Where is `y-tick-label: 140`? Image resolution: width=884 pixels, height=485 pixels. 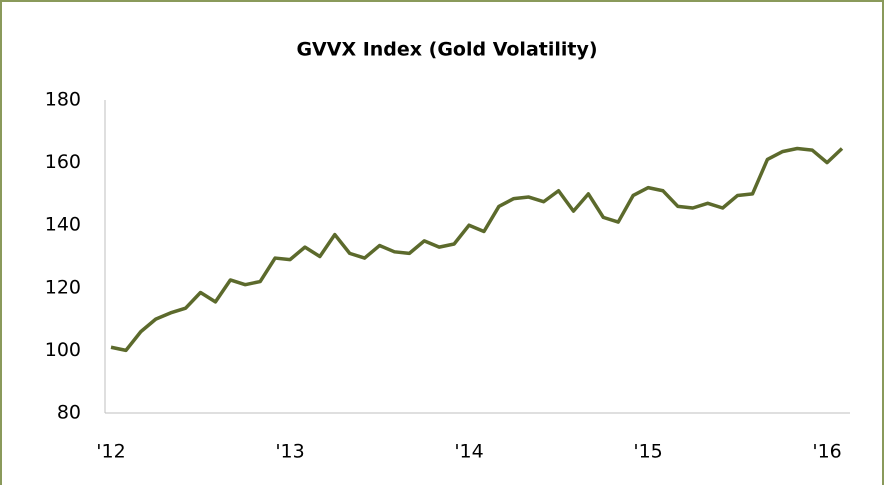 y-tick-label: 140 is located at coordinates (63, 225).